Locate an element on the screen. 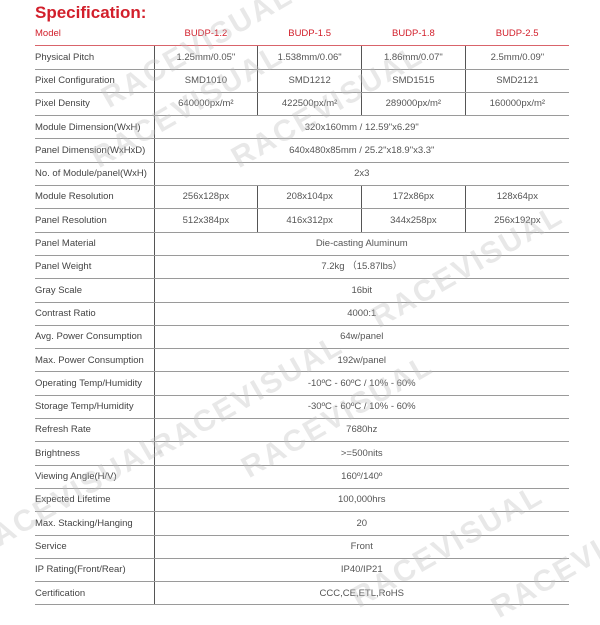  row-value: 4000:1 is located at coordinates (361, 314).